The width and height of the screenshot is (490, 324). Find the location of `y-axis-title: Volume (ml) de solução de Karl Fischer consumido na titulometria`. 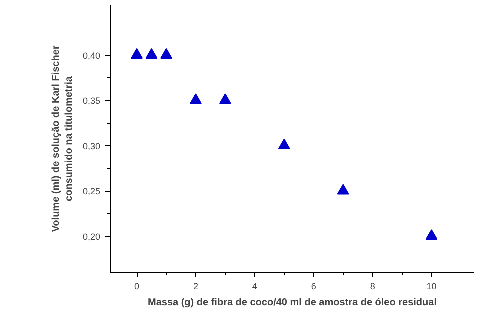

y-axis-title: Volume (ml) de solução de Karl Fischer consumido na titulometria is located at coordinates (62, 139).